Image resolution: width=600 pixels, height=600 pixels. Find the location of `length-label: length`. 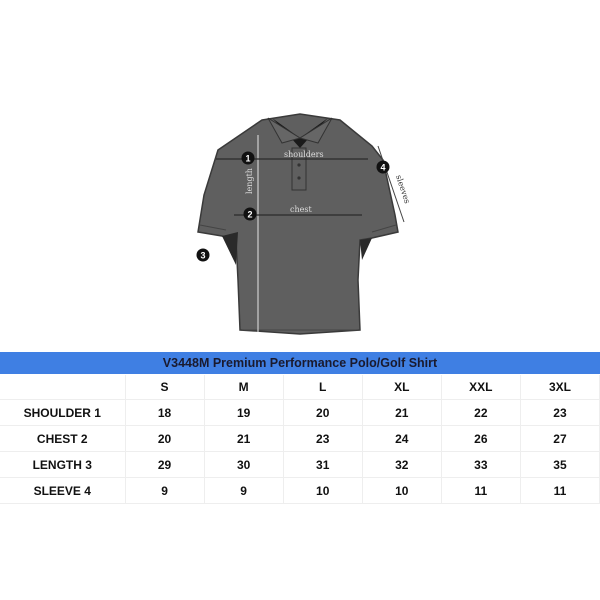

length-label: length is located at coordinates (249, 181).